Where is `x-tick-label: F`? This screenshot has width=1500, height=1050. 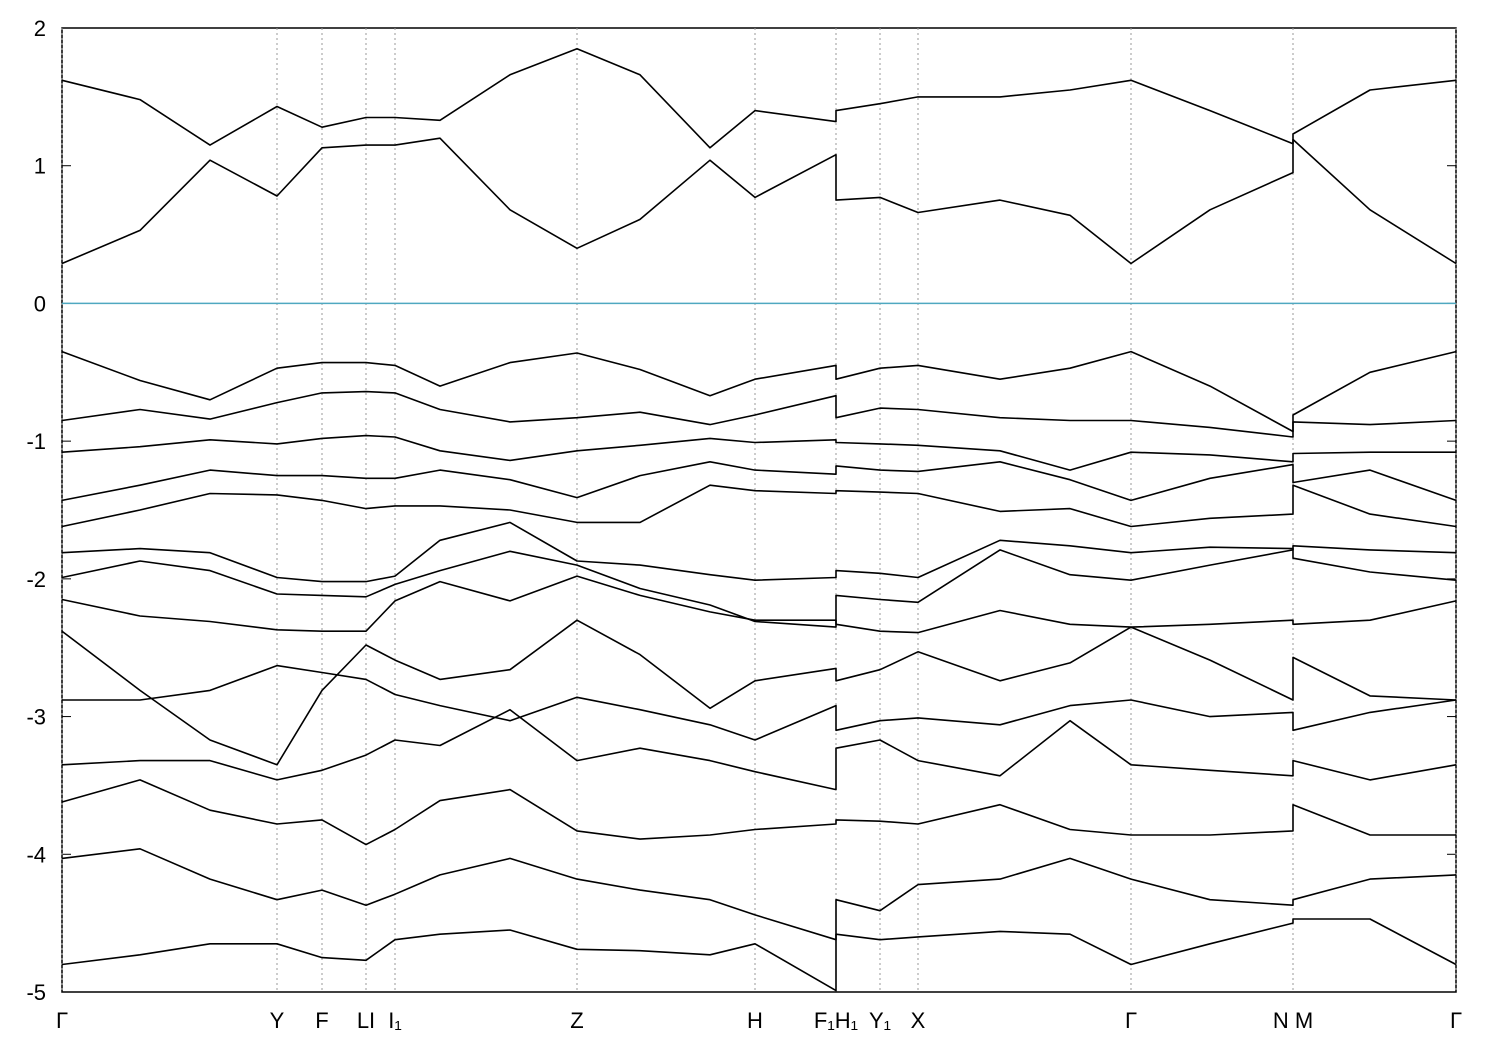 x-tick-label: F is located at coordinates (321, 1020).